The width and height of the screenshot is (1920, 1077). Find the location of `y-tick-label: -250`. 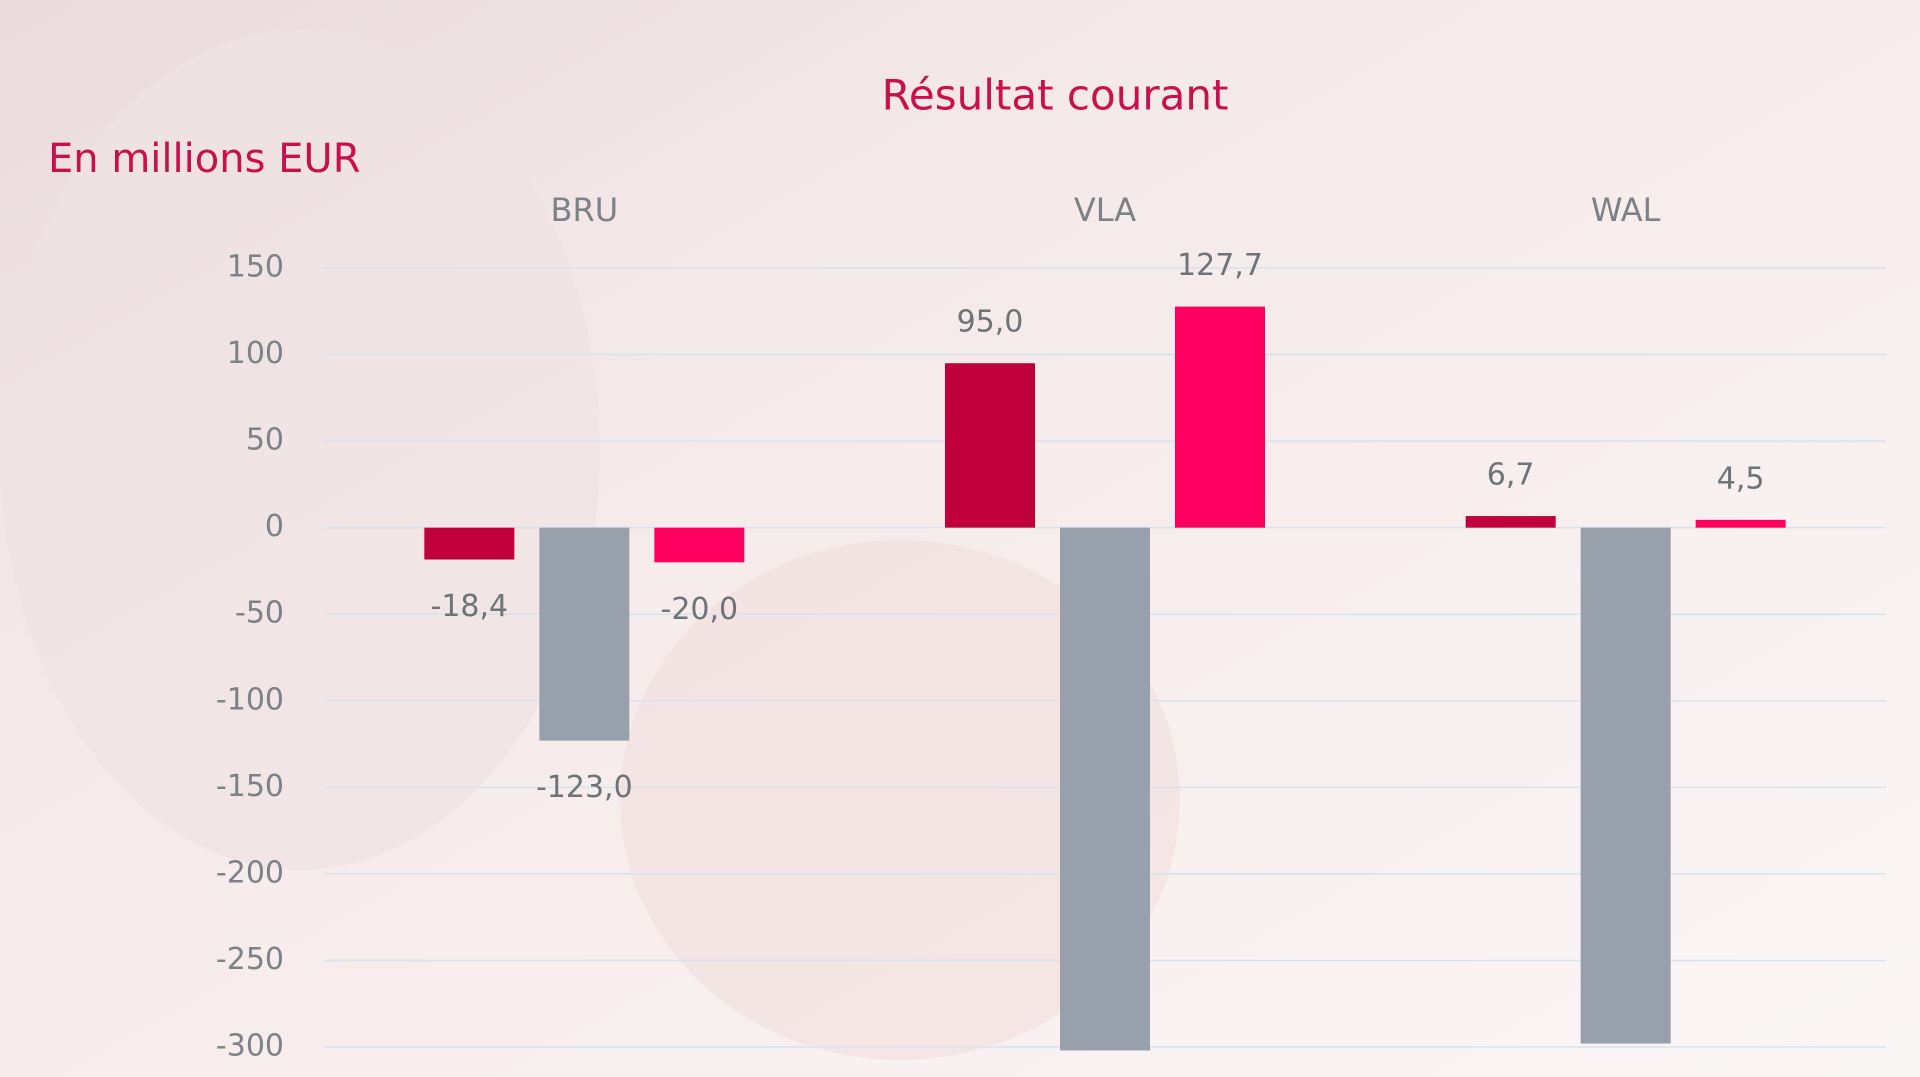

y-tick-label: -250 is located at coordinates (250, 959).